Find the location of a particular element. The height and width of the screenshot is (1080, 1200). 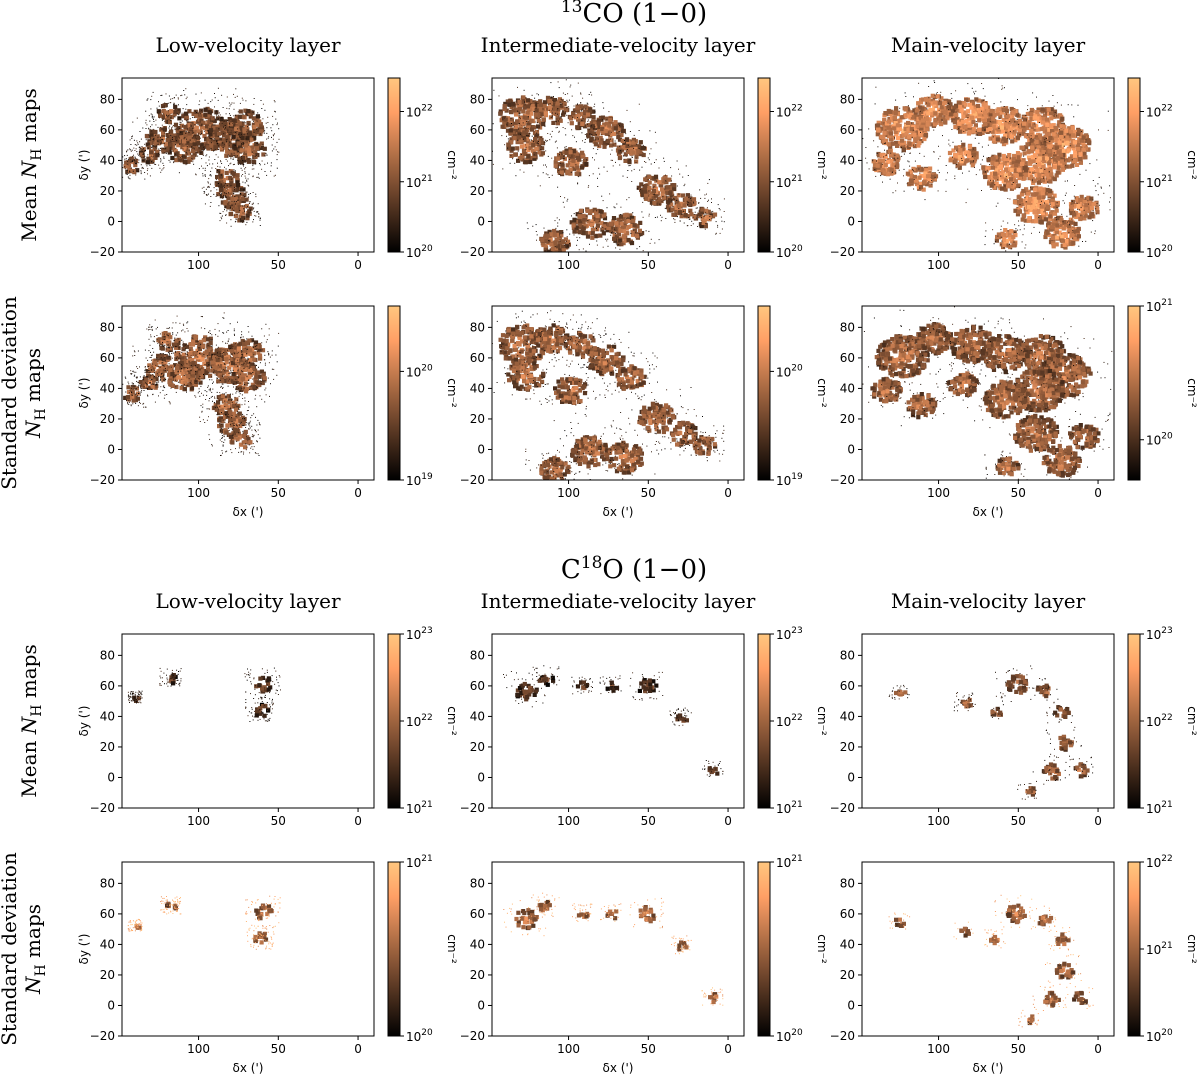

row-label: Standard deviation is located at coordinates (10, 949).